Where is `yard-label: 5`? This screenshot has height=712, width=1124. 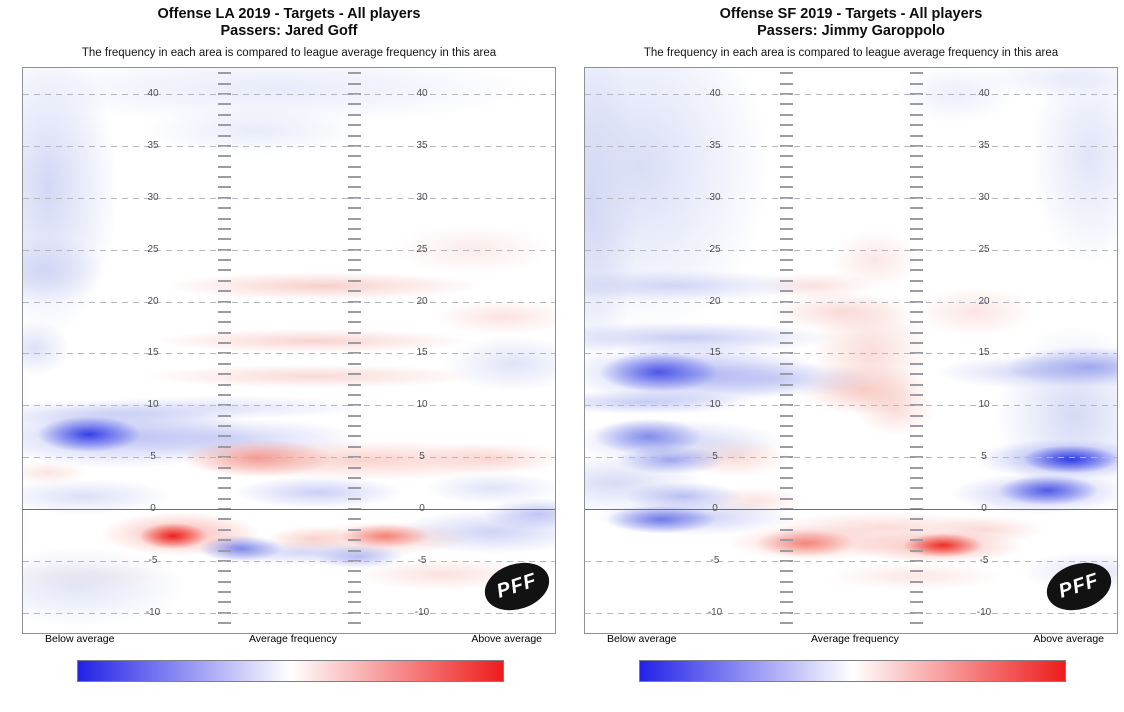
yard-label: 5 is located at coordinates (984, 457).